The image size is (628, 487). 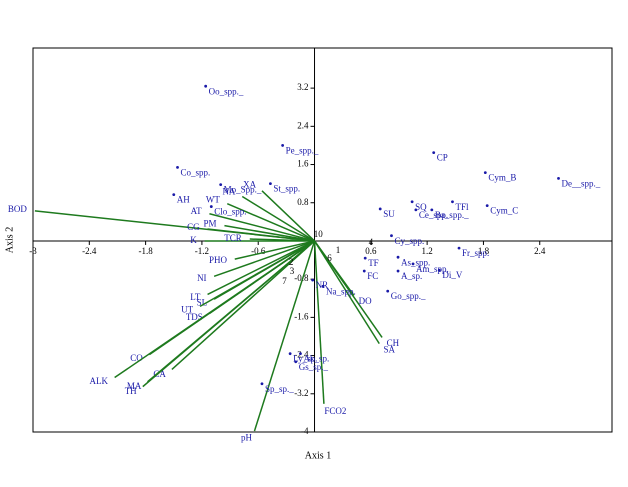 What do you see at coordinates (329, 258) in the screenshot?
I see `site-label: 6` at bounding box center [329, 258].